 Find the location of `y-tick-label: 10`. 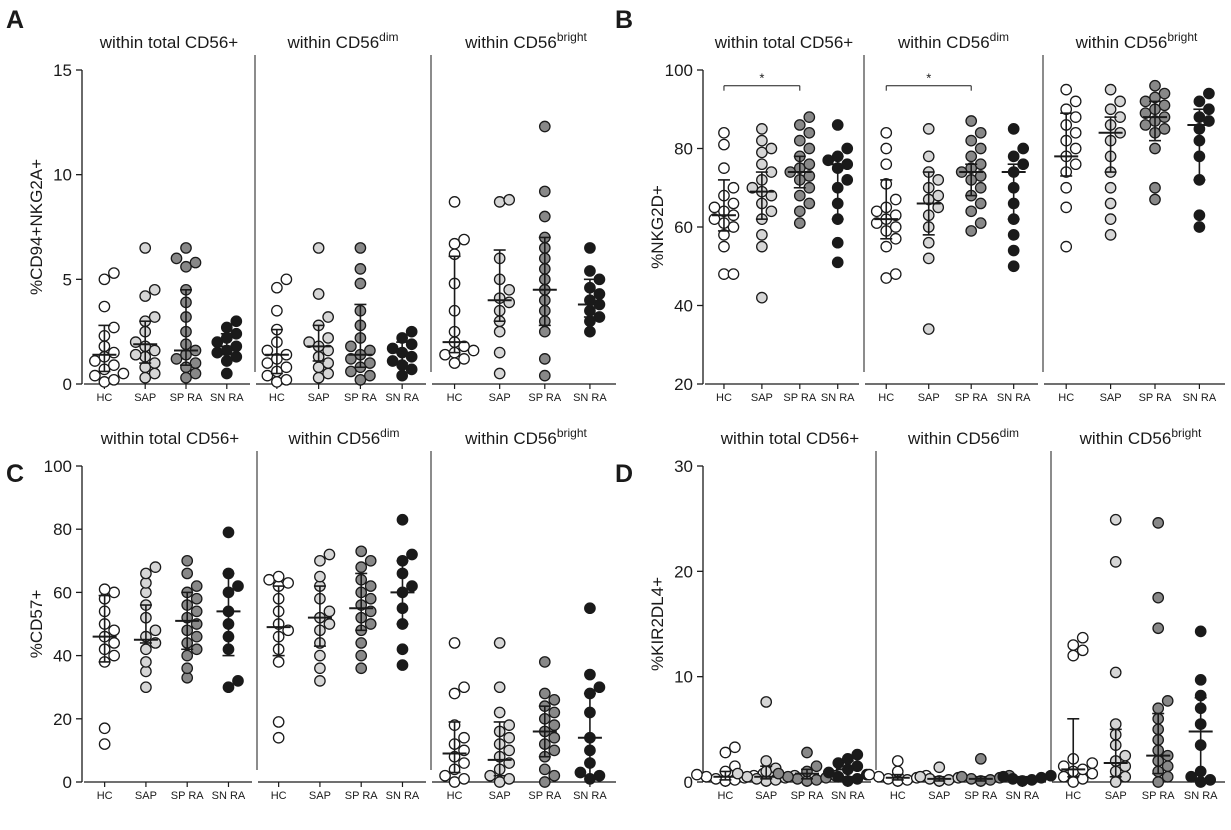

y-tick-label: 10 is located at coordinates (62, 175).